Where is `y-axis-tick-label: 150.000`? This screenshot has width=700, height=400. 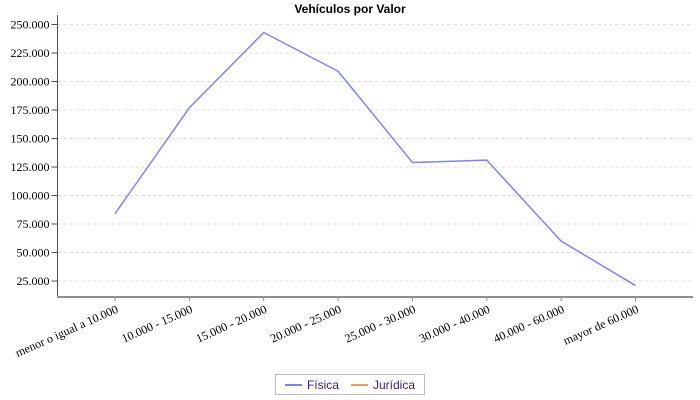 y-axis-tick-label: 150.000 is located at coordinates (30, 139).